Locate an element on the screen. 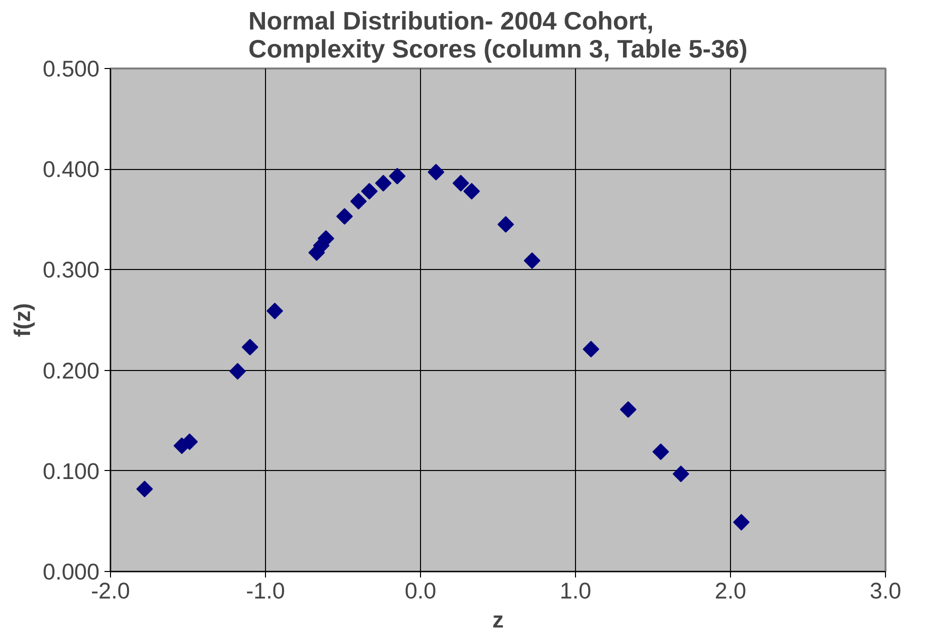  y-tick-label: 0.000 is located at coordinates (71, 571).